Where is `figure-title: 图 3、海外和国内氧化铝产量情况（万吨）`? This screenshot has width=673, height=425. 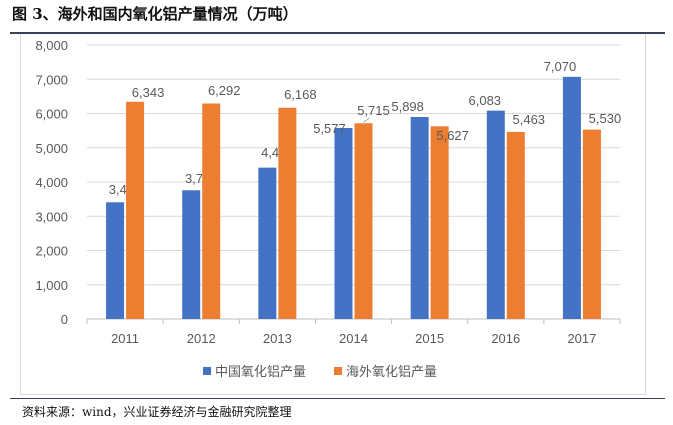
figure-title: 图 3、海外和国内氧化铝产量情况（万吨） is located at coordinates (155, 14).